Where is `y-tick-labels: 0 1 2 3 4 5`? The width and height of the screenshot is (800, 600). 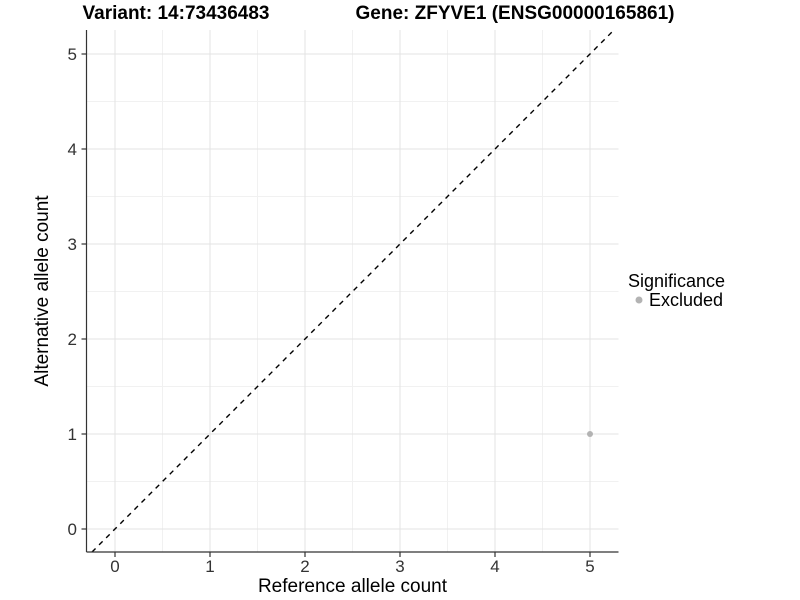 y-tick-labels: 0 1 2 3 4 5 is located at coordinates (72, 292).